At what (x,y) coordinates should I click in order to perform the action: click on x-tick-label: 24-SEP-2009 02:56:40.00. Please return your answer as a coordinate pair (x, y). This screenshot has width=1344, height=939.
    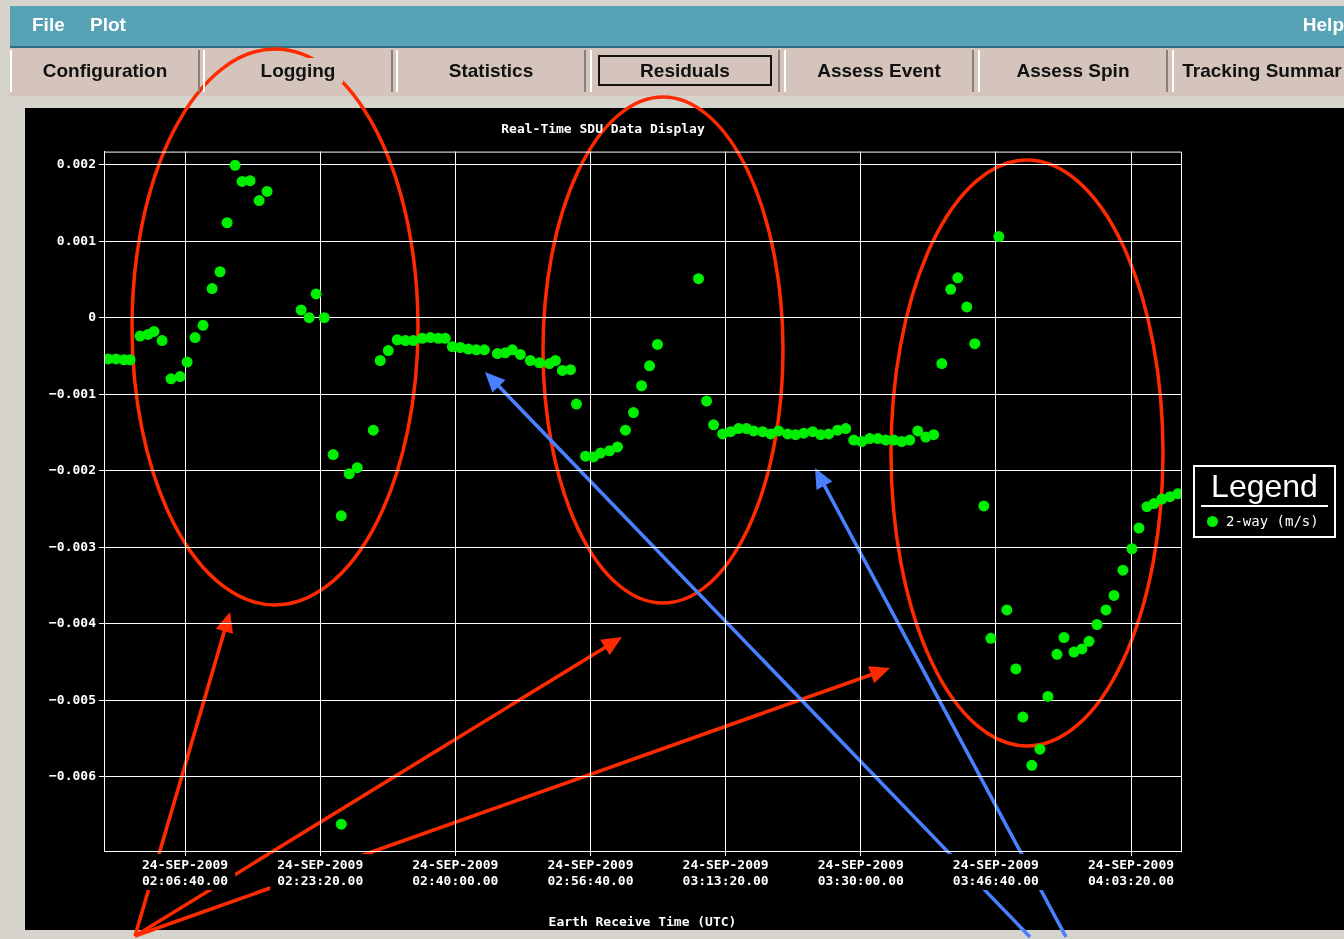
    Looking at the image, I should click on (590, 872).